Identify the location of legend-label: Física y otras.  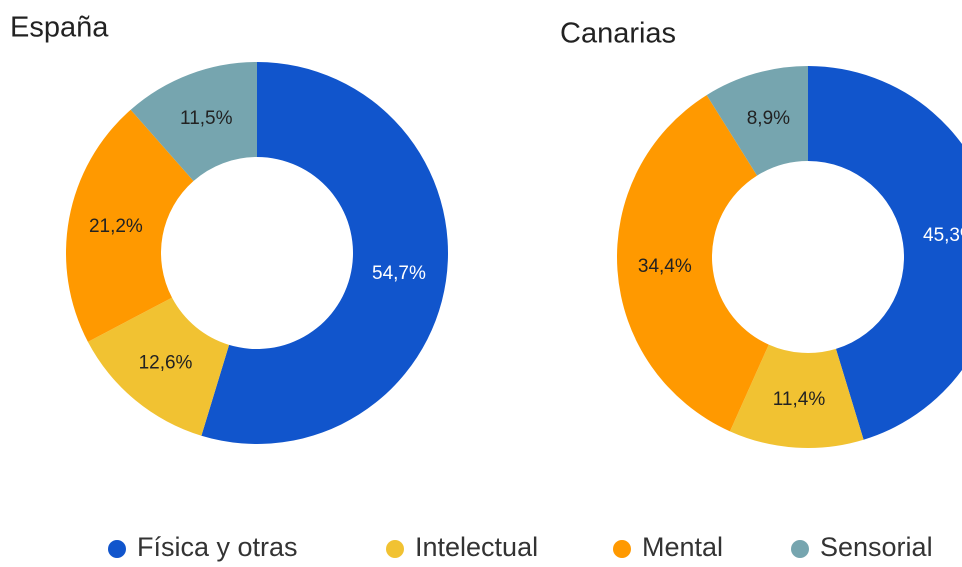
(217, 547).